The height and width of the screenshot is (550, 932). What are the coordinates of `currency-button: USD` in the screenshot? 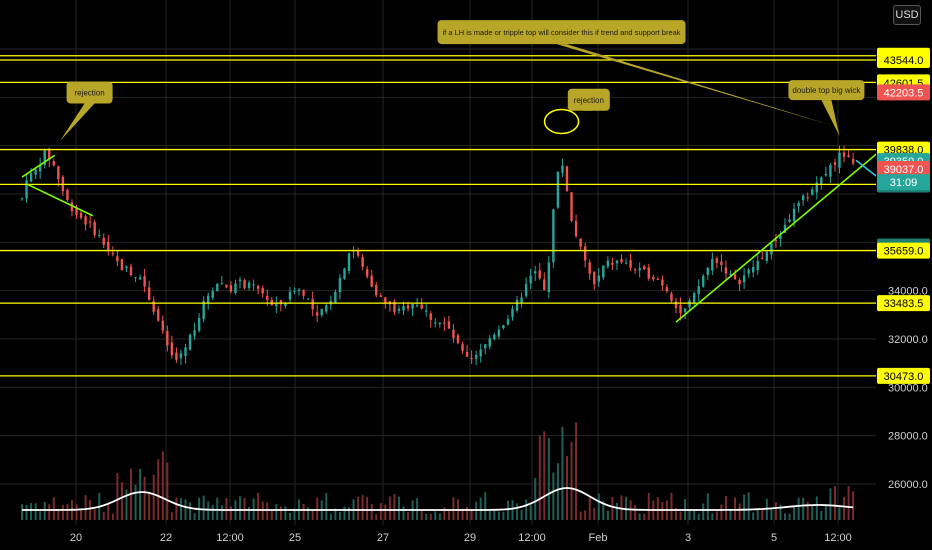 It's located at (907, 15).